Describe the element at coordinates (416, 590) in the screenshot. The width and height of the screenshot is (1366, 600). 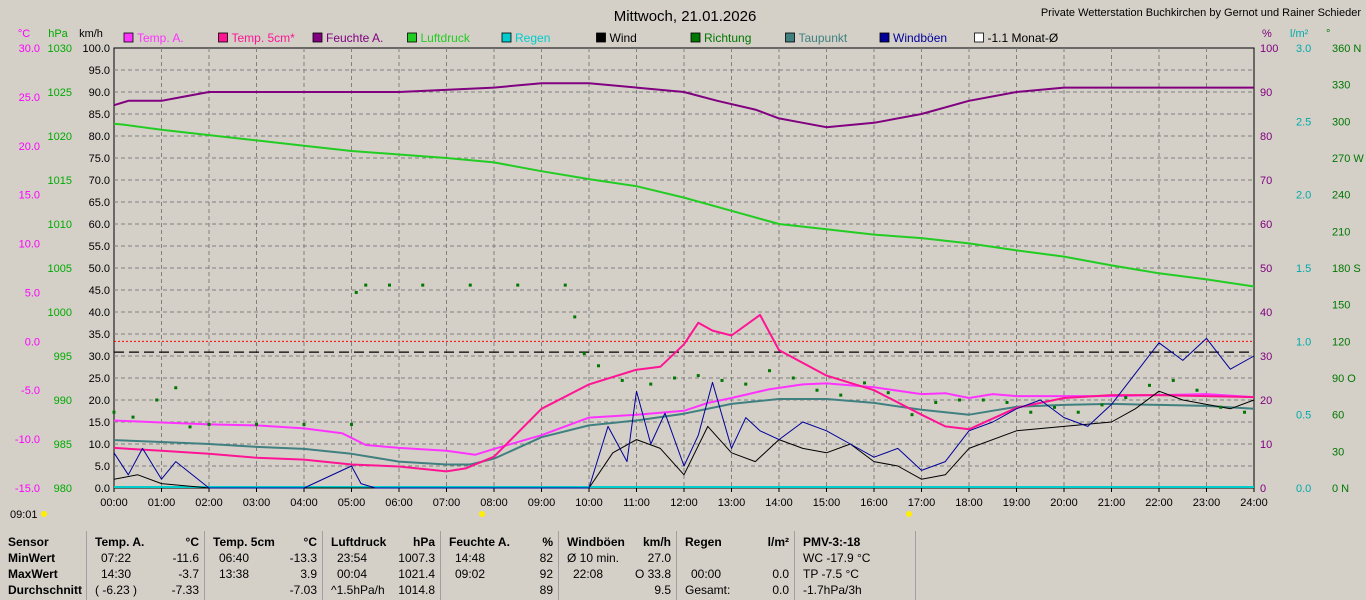
I see `stats-luftdruck-avg: 1014.8` at that location.